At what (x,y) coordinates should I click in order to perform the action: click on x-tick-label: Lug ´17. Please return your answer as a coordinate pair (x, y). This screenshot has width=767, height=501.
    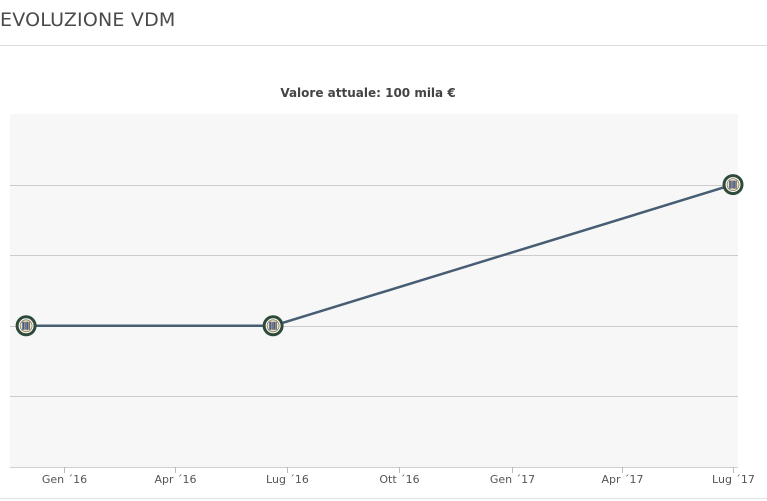
    Looking at the image, I should click on (733, 479).